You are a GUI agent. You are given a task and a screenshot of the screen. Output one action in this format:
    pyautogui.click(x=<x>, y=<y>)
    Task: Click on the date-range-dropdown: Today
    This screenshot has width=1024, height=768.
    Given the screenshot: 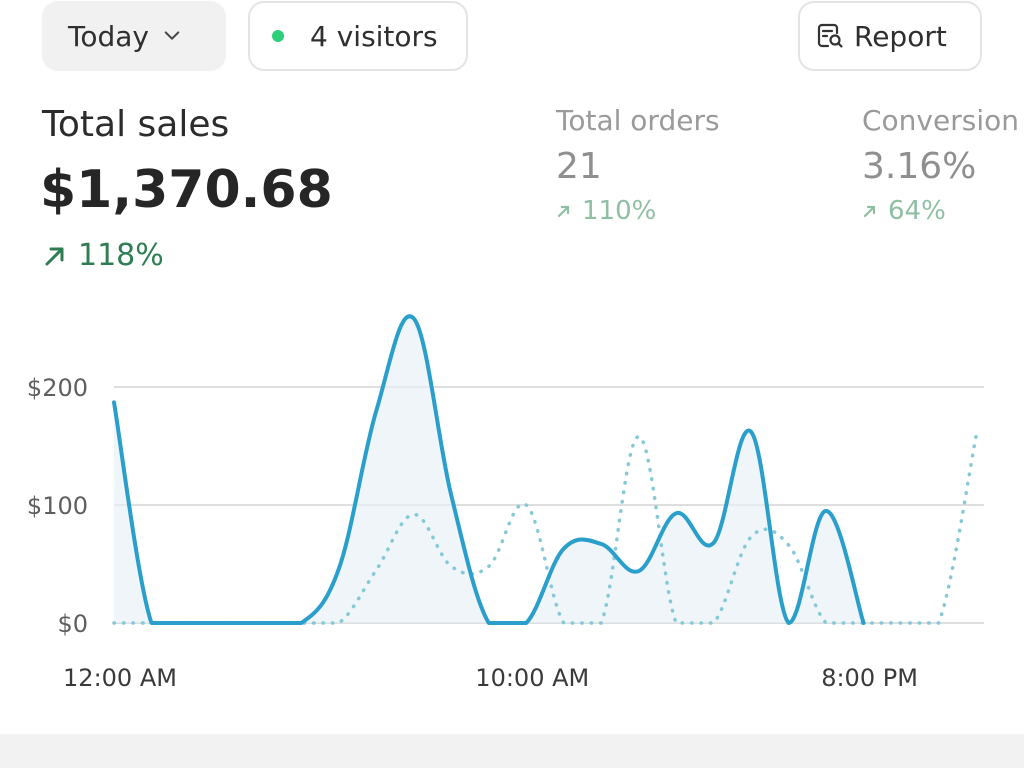 What is the action you would take?
    pyautogui.click(x=134, y=36)
    